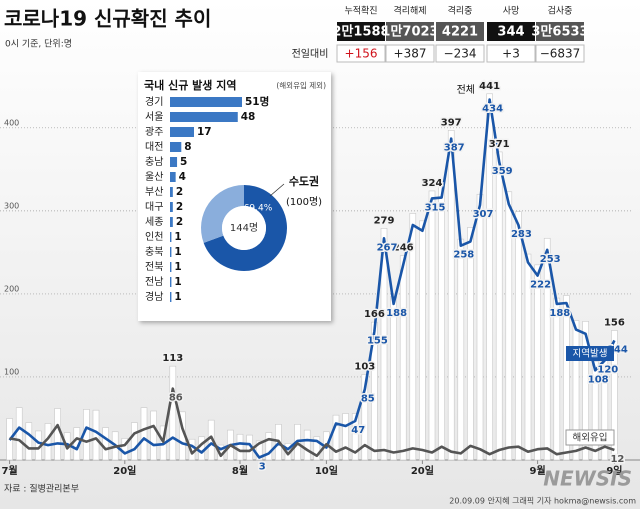 Image resolution: width=640 pixels, height=509 pixels. Describe the element at coordinates (11, 371) in the screenshot. I see `y-tick-label: 100` at that location.